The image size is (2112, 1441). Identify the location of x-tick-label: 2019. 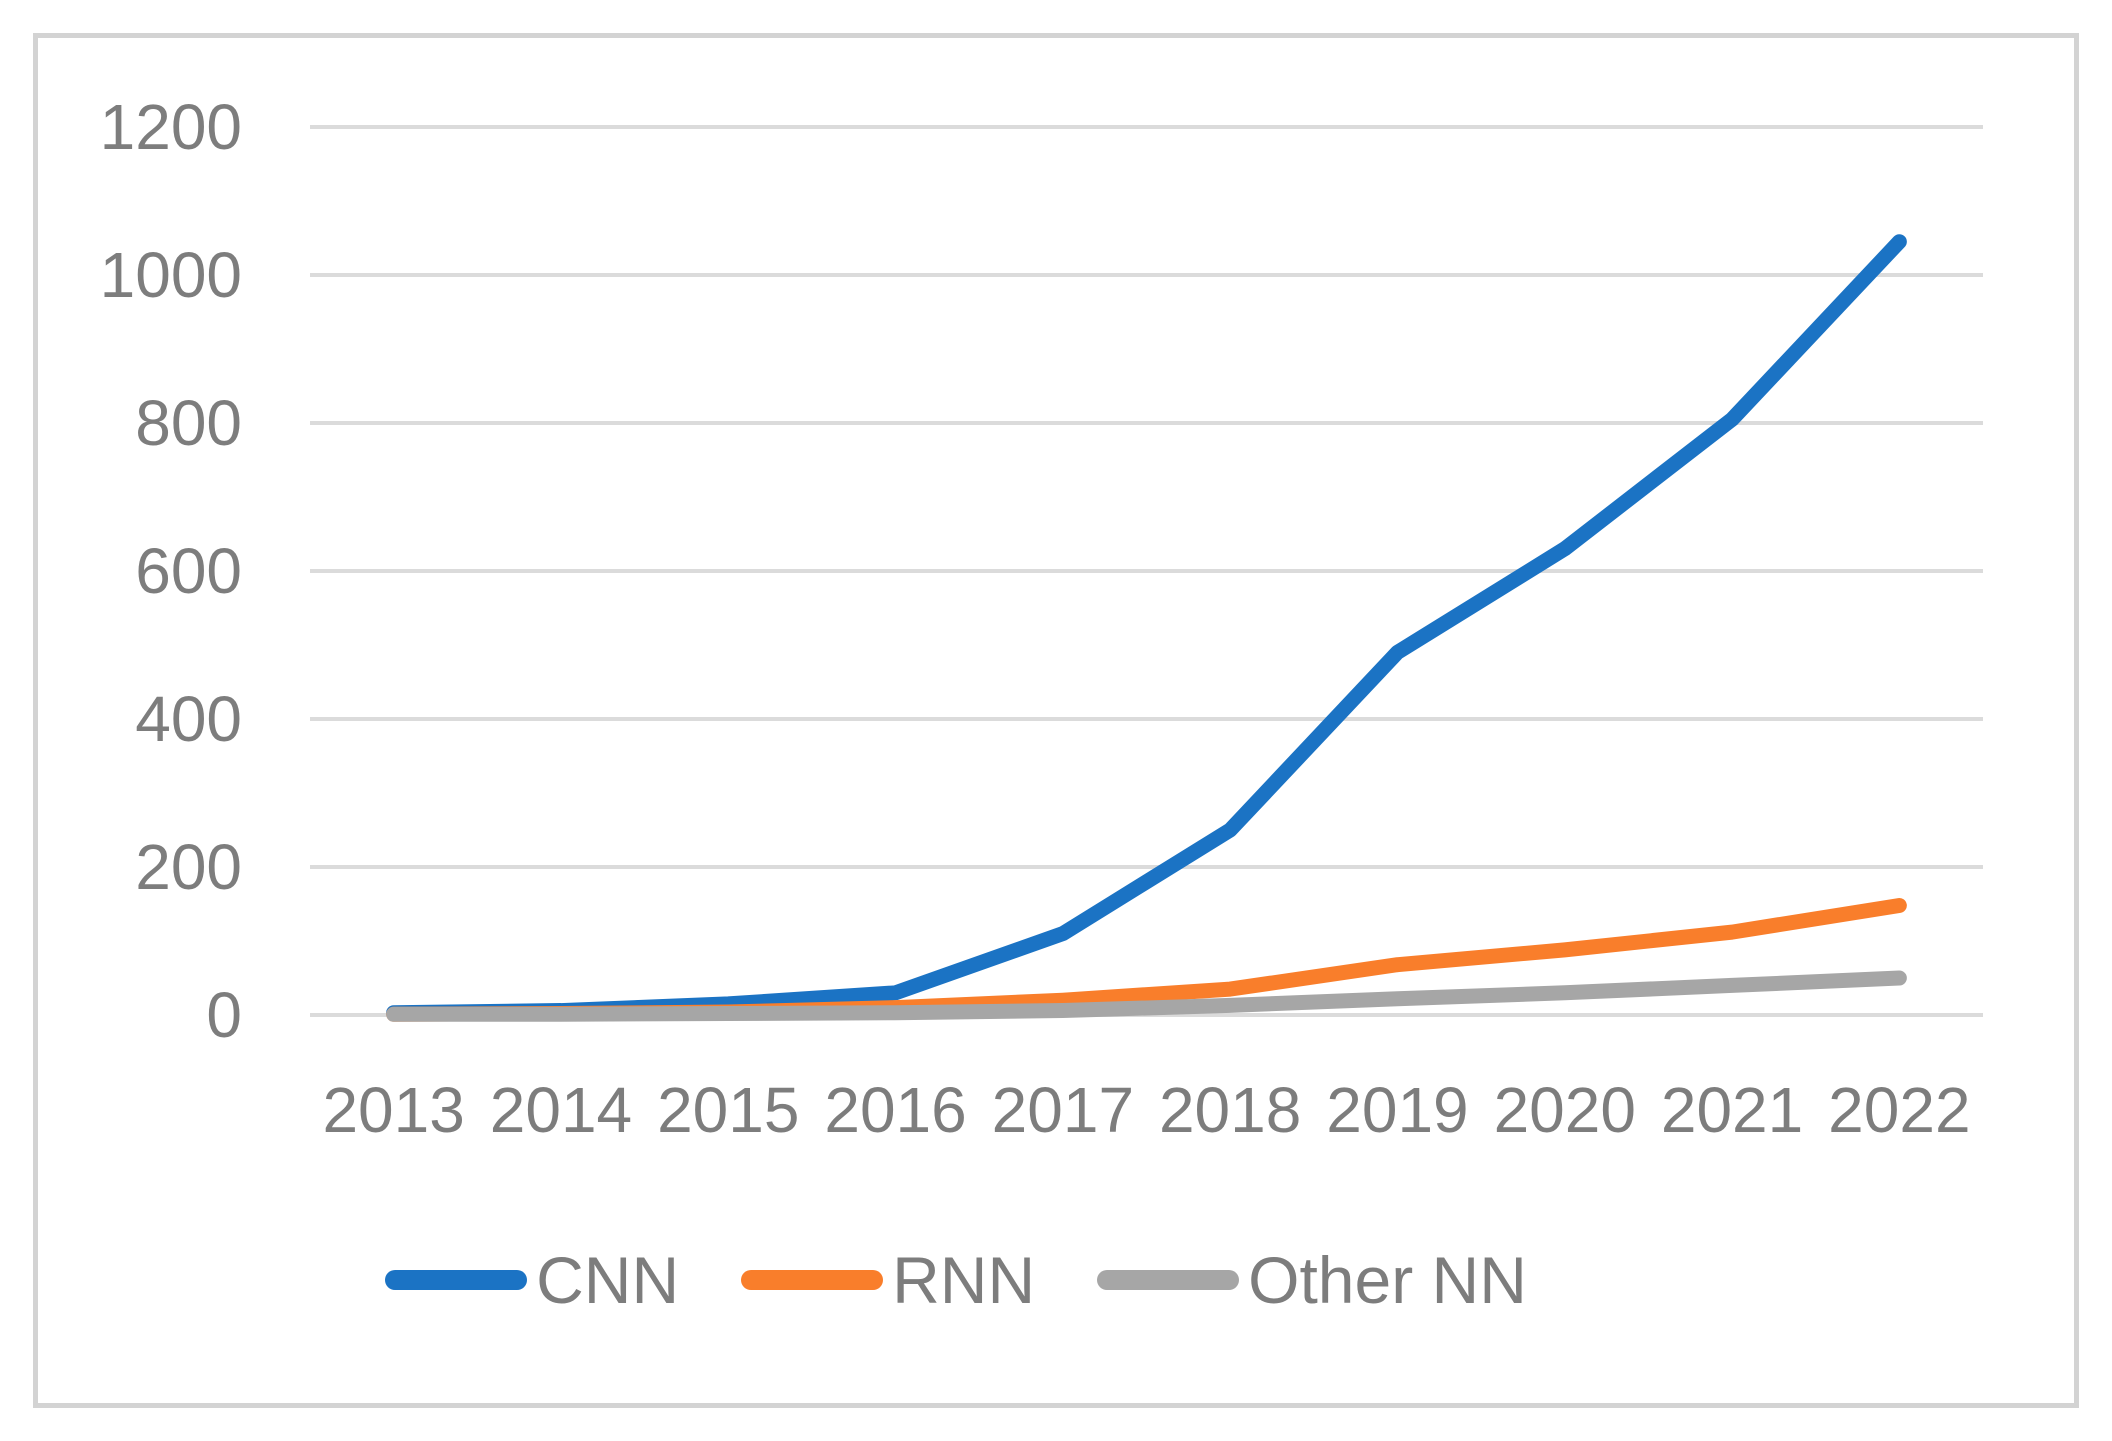
(1397, 1110).